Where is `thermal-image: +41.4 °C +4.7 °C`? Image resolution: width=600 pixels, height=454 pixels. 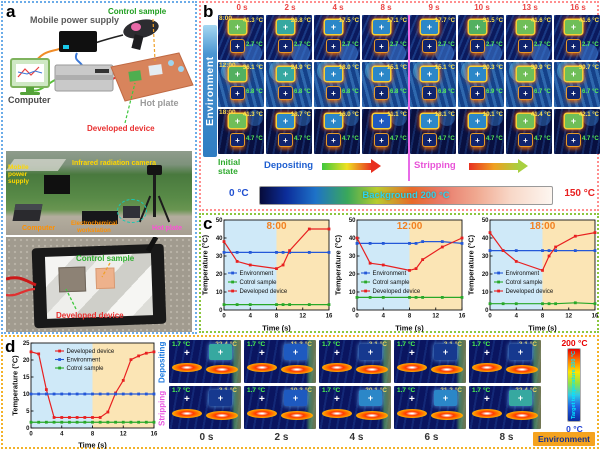
thermal-image: +41.4 °C +4.7 °C is located at coordinates (529, 131).